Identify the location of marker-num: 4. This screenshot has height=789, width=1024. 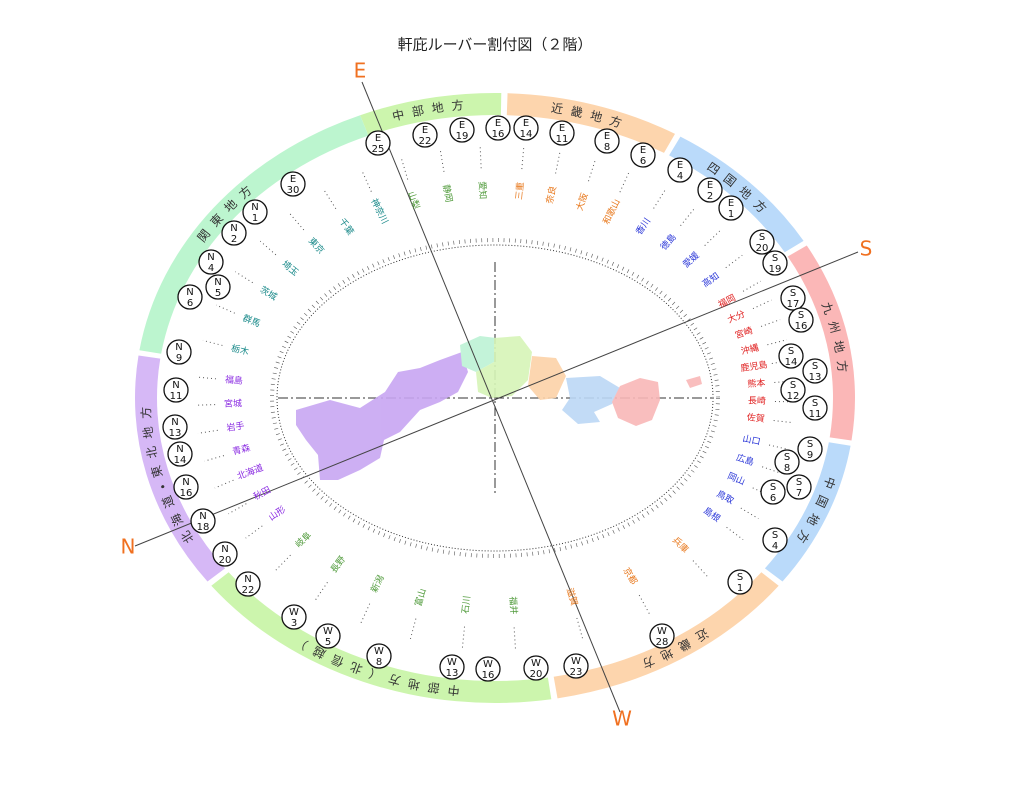
(211, 268).